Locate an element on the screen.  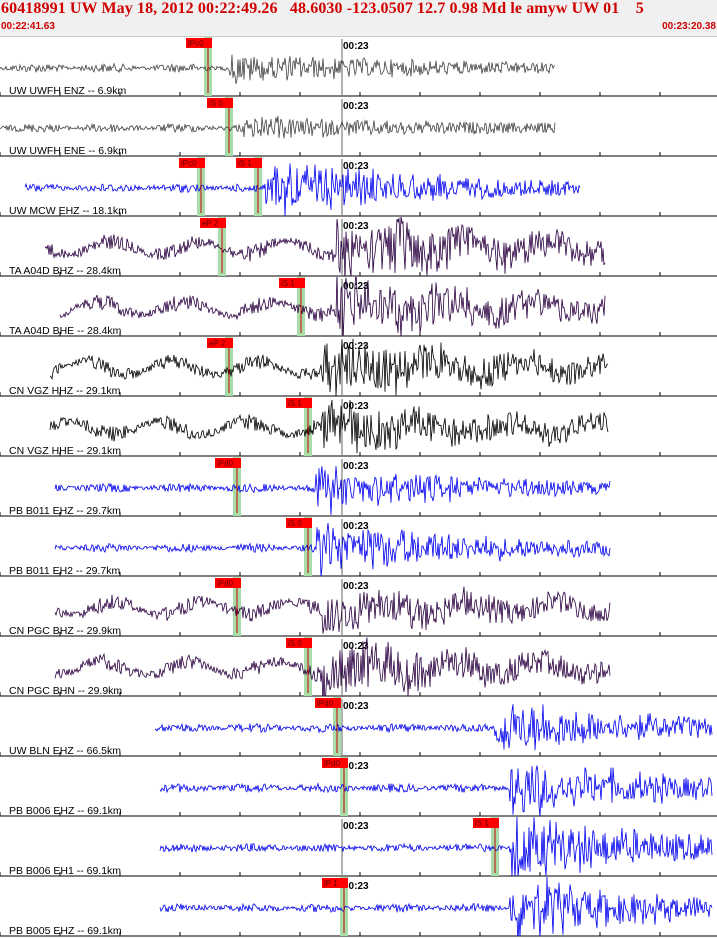
channel-label: UW UWFH ENZ -- 6.9km is located at coordinates (67, 91).